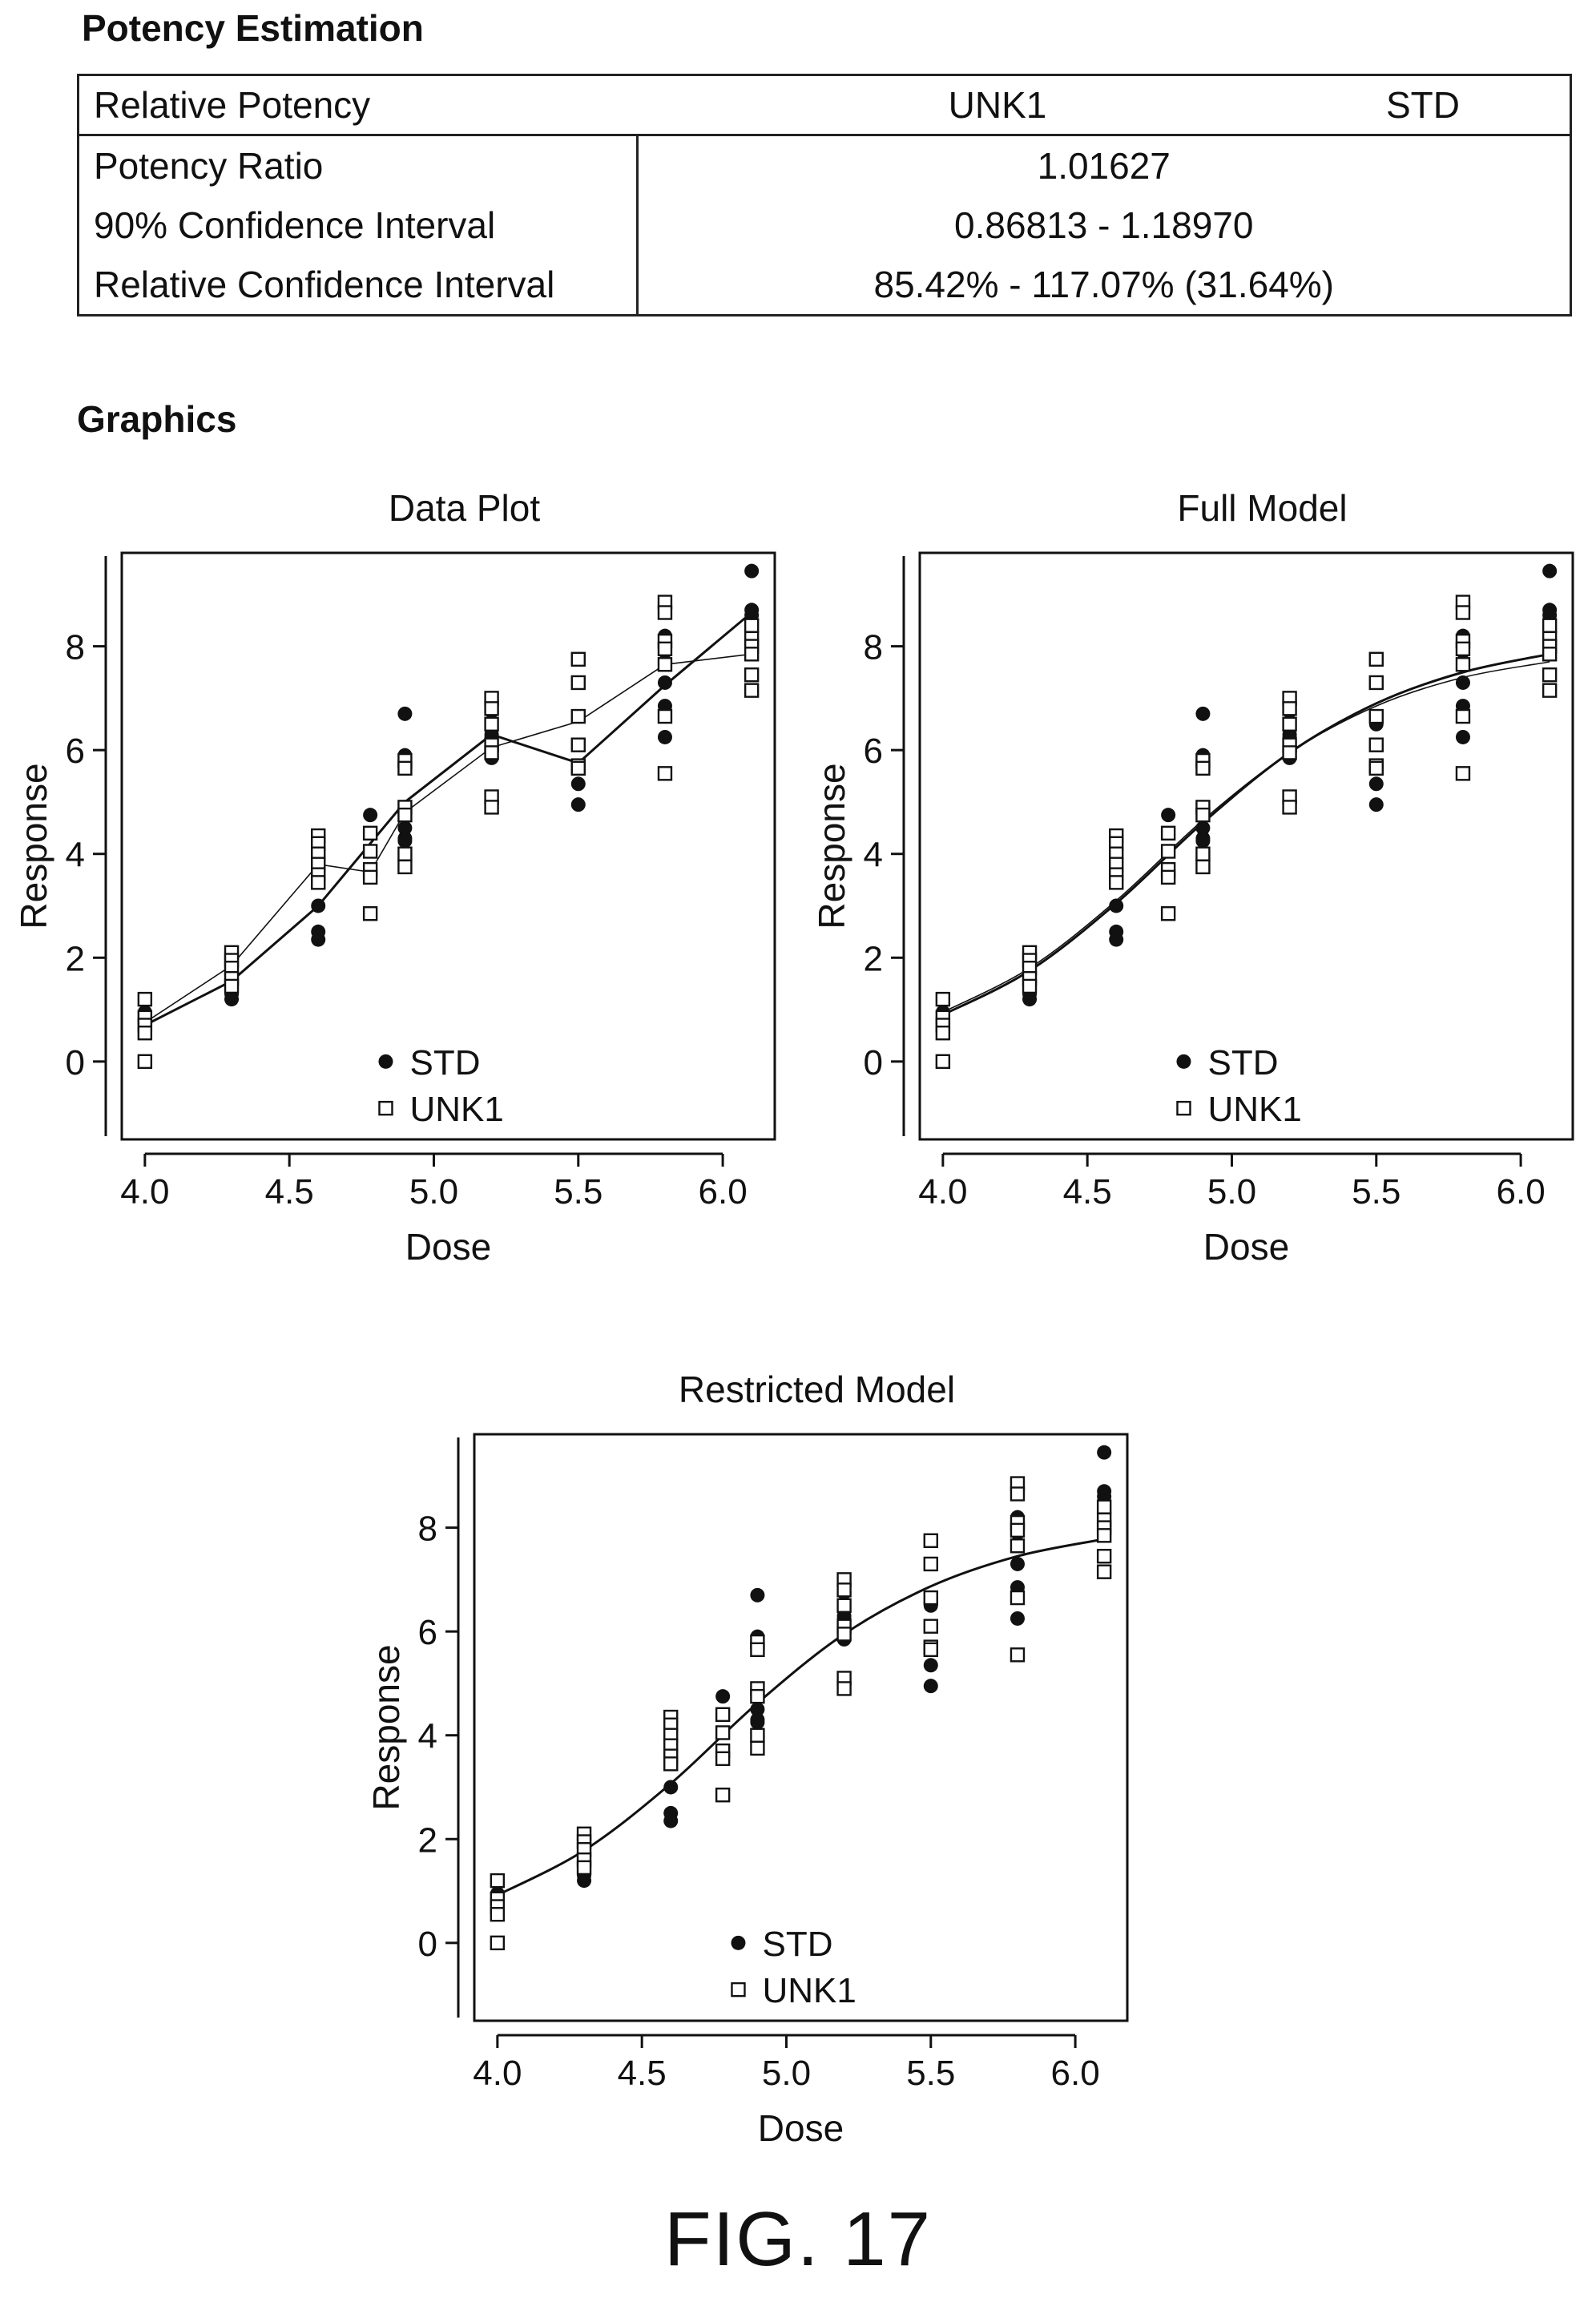 The height and width of the screenshot is (2302, 1596). What do you see at coordinates (798, 2239) in the screenshot?
I see `figure-label: FIG. 17` at bounding box center [798, 2239].